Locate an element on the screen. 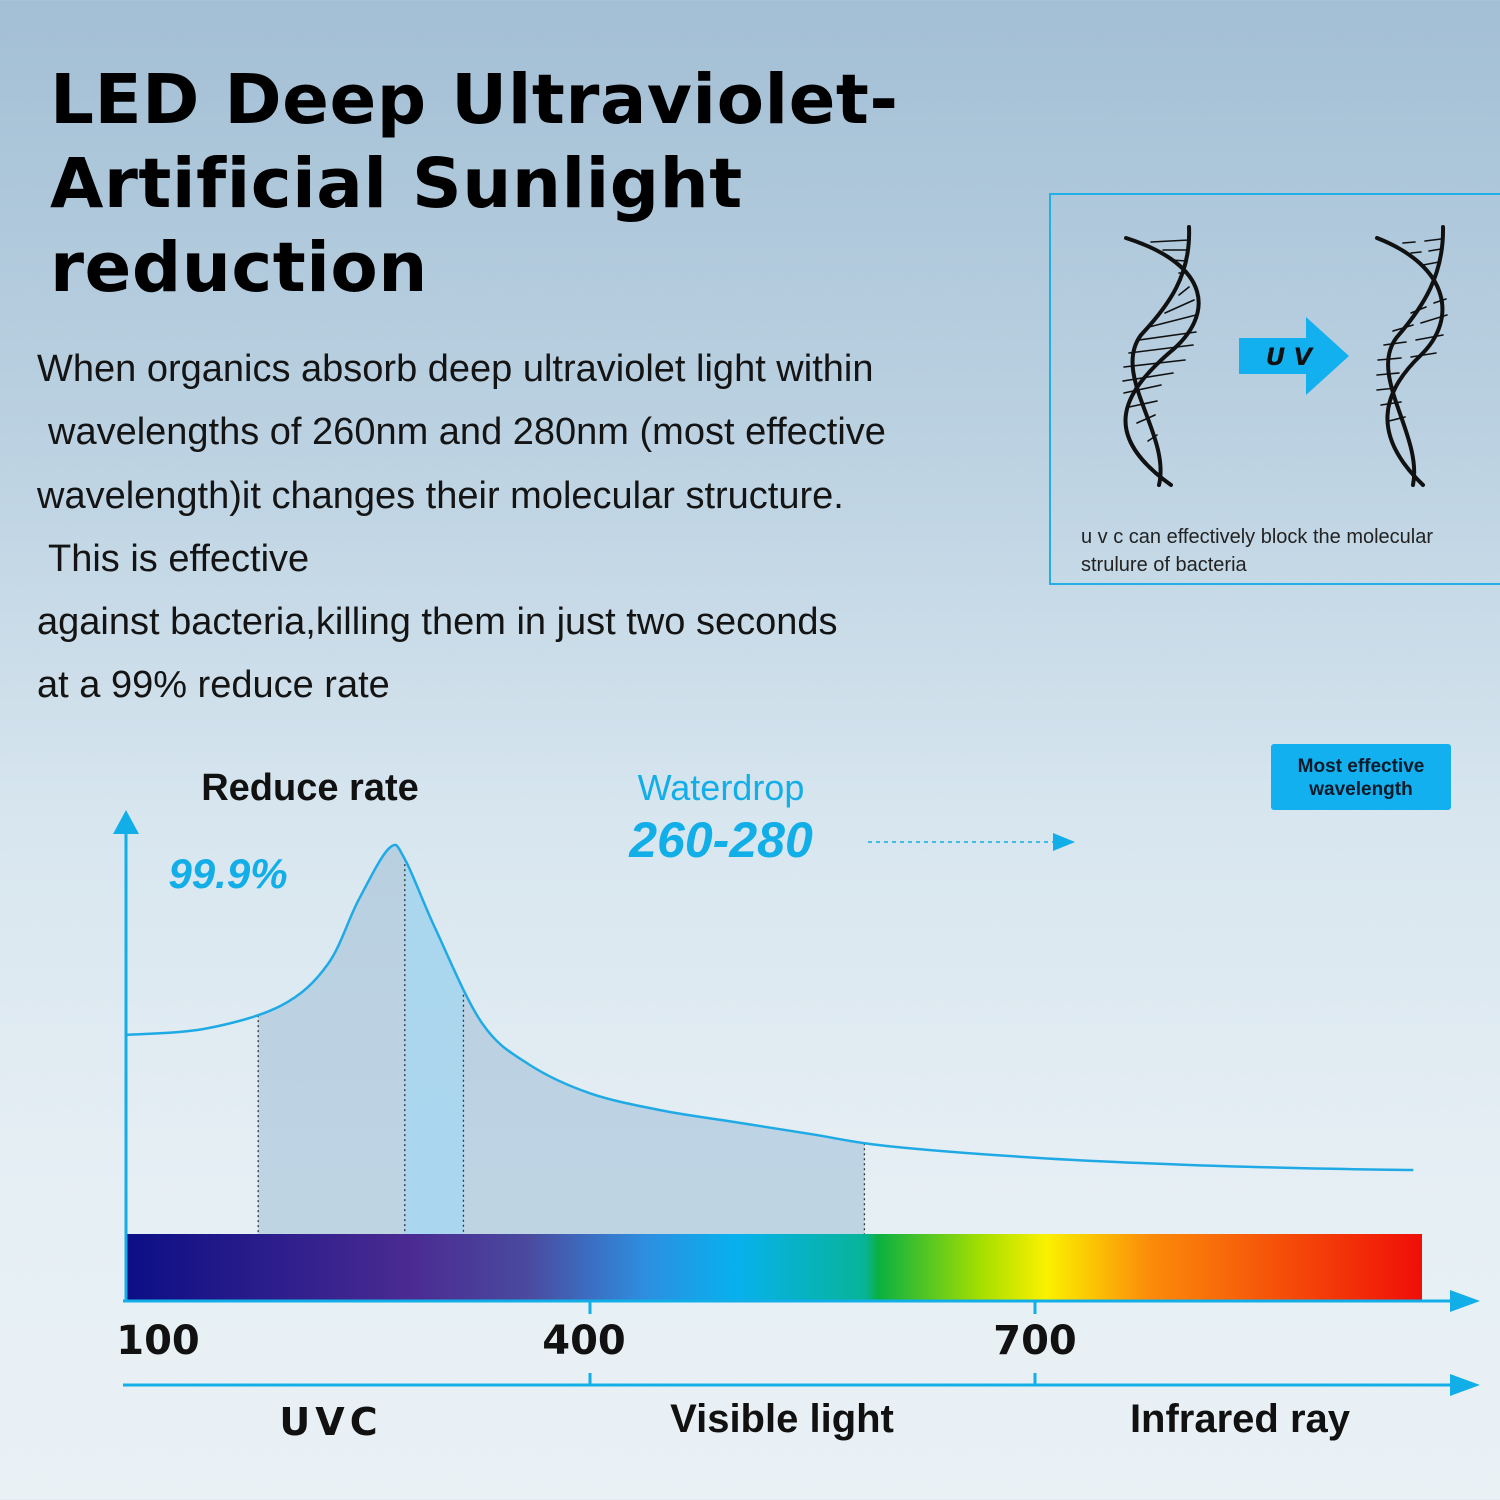 The height and width of the screenshot is (1500, 1500). dna-illustration: U V is located at coordinates (1285, 356).